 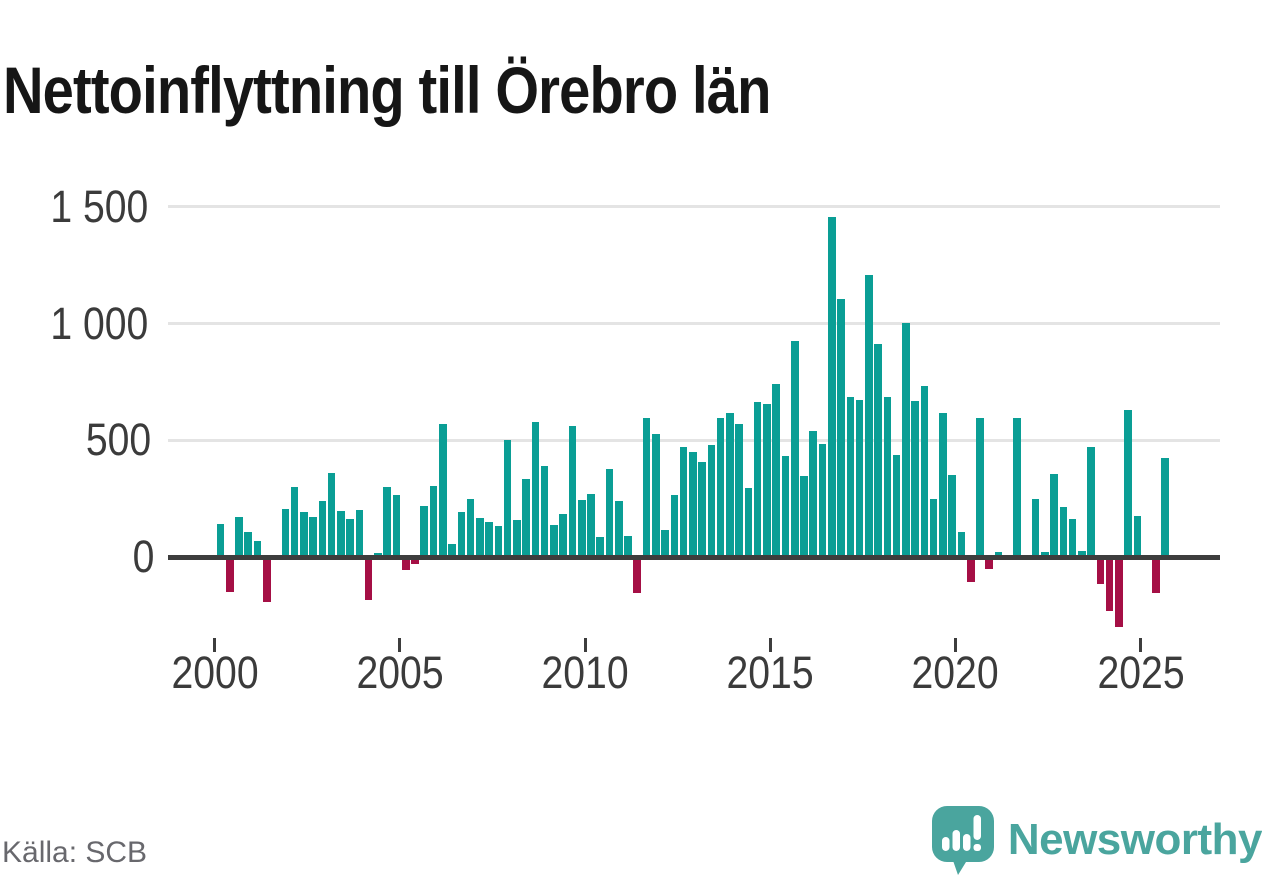 I want to click on x-tick-label-2005: 2005, so click(x=400, y=672).